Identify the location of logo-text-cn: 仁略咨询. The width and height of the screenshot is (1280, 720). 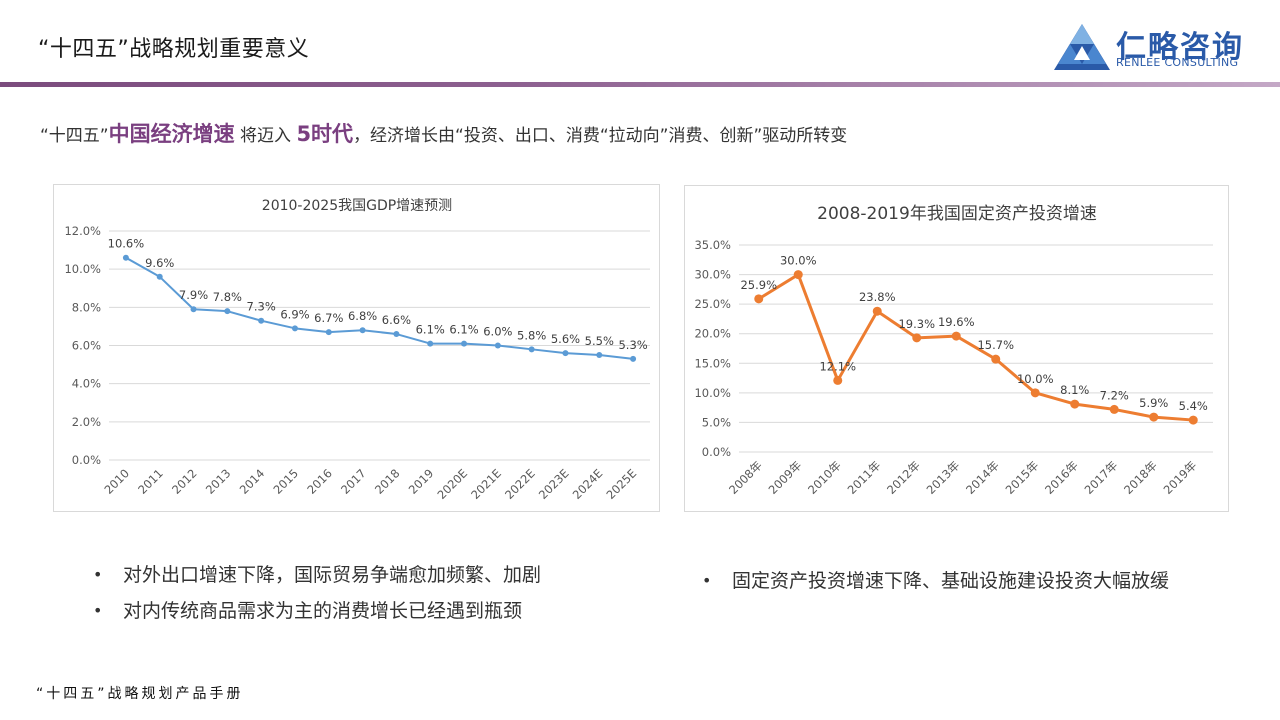
(1180, 47).